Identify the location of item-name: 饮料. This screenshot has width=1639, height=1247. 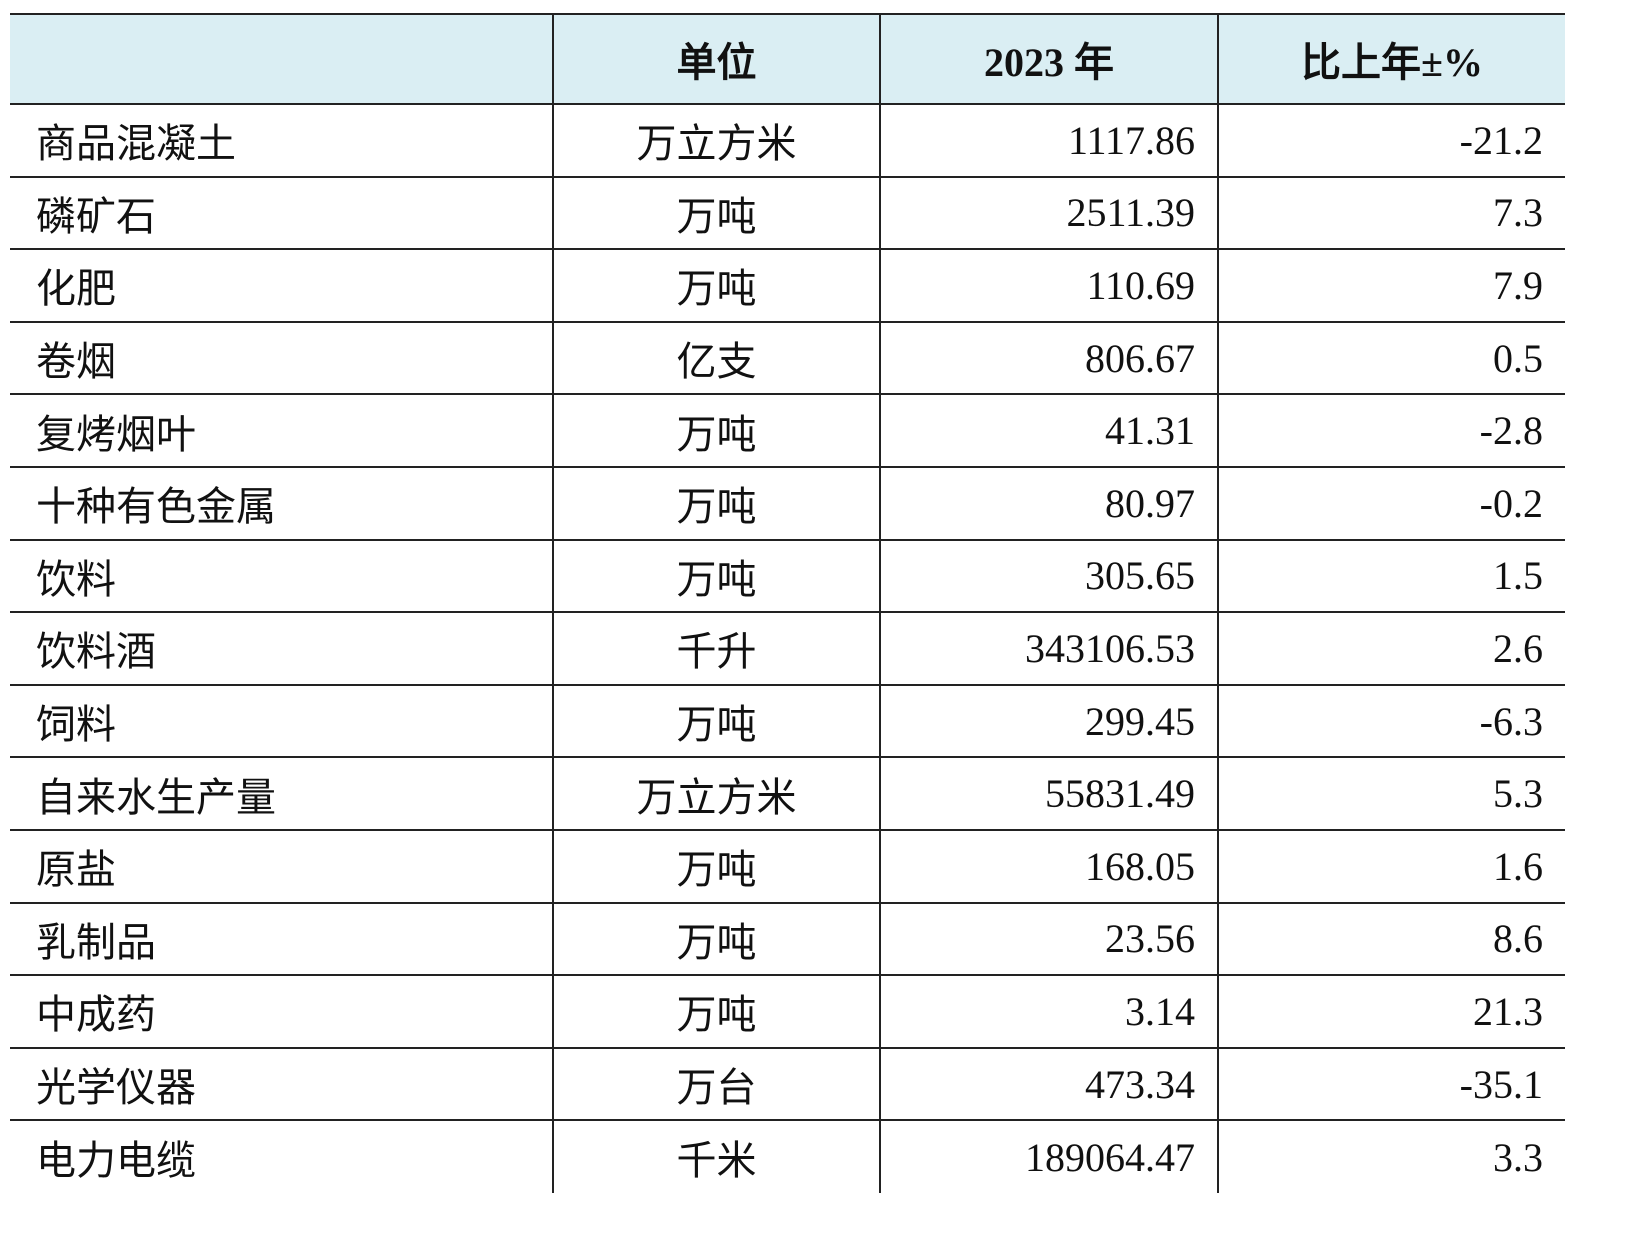
(281, 575).